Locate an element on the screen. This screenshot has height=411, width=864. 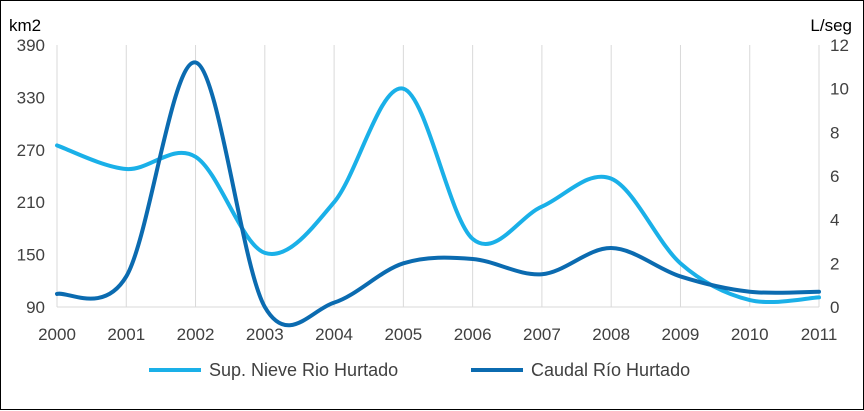
x-tick-label: 2009 is located at coordinates (681, 334).